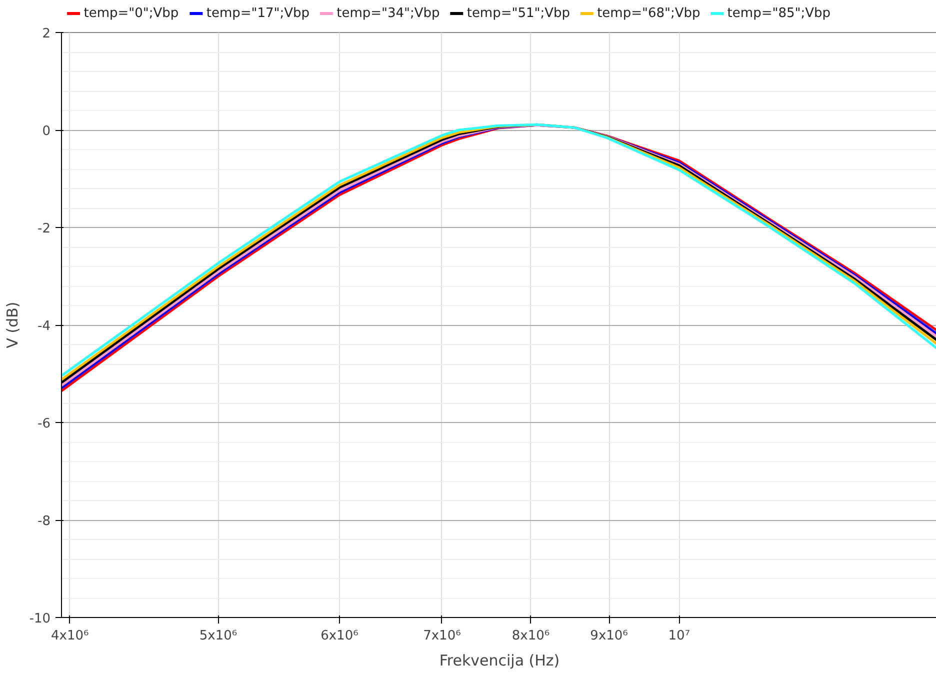 The image size is (936, 684). I want to click on legend-label: temp="34";Vbp, so click(388, 13).